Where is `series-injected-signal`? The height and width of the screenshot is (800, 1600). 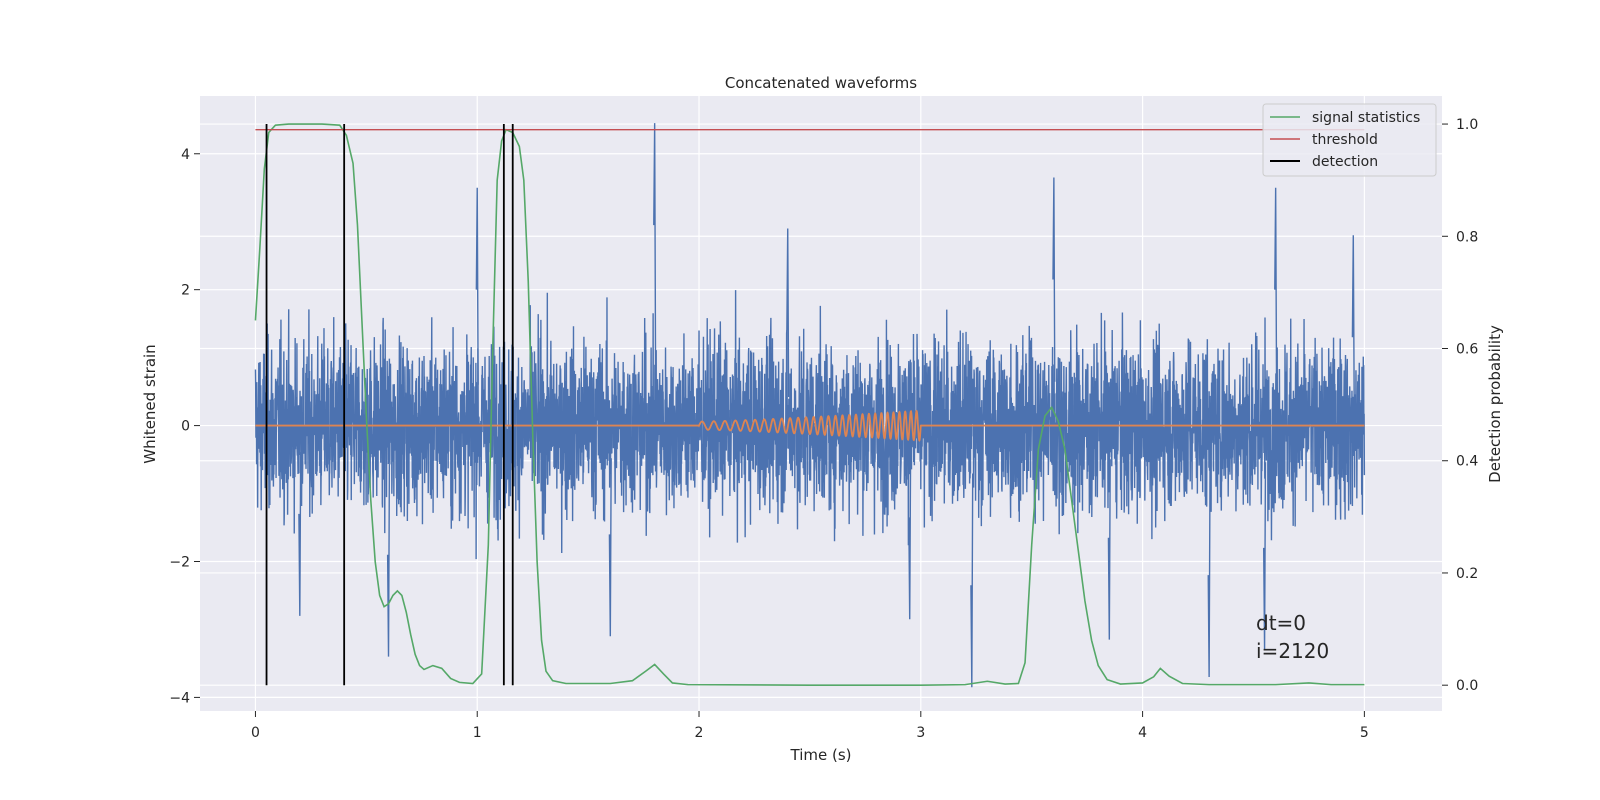
series-injected-signal is located at coordinates (810, 426).